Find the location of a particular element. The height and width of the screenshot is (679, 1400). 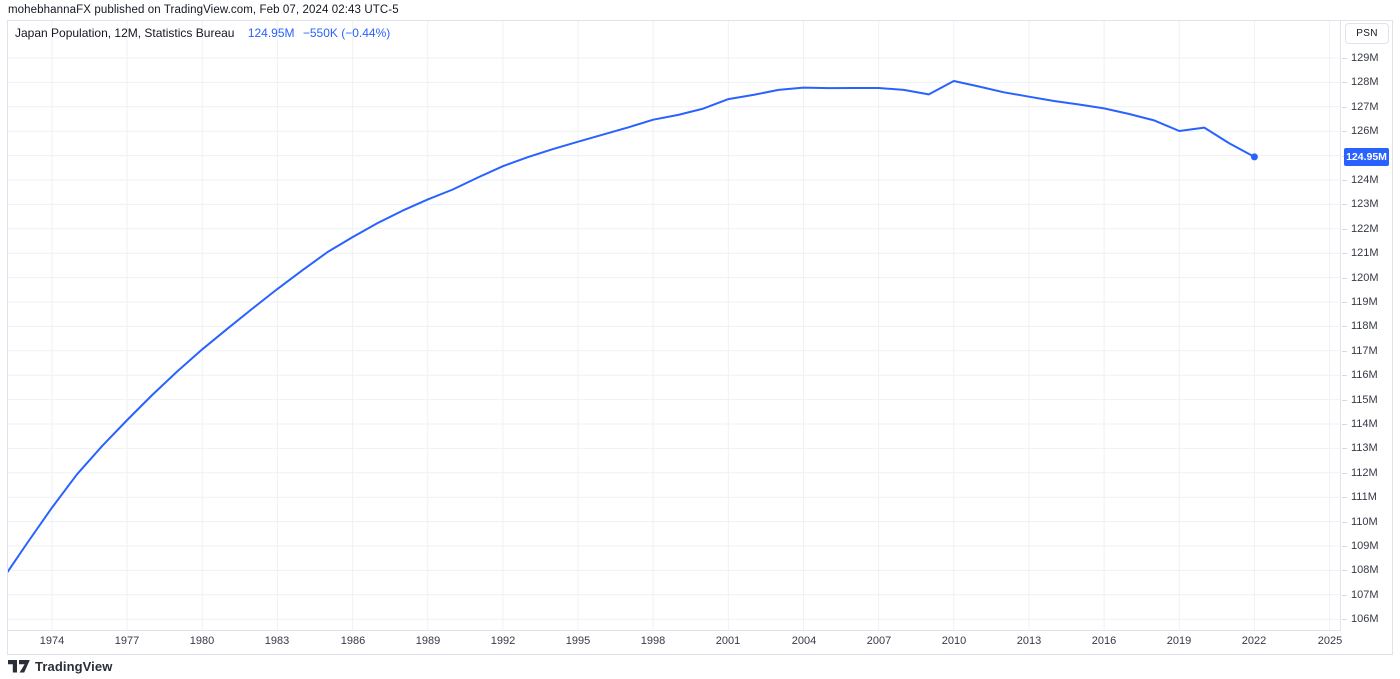

price-tick-label: 108M is located at coordinates (1365, 570).